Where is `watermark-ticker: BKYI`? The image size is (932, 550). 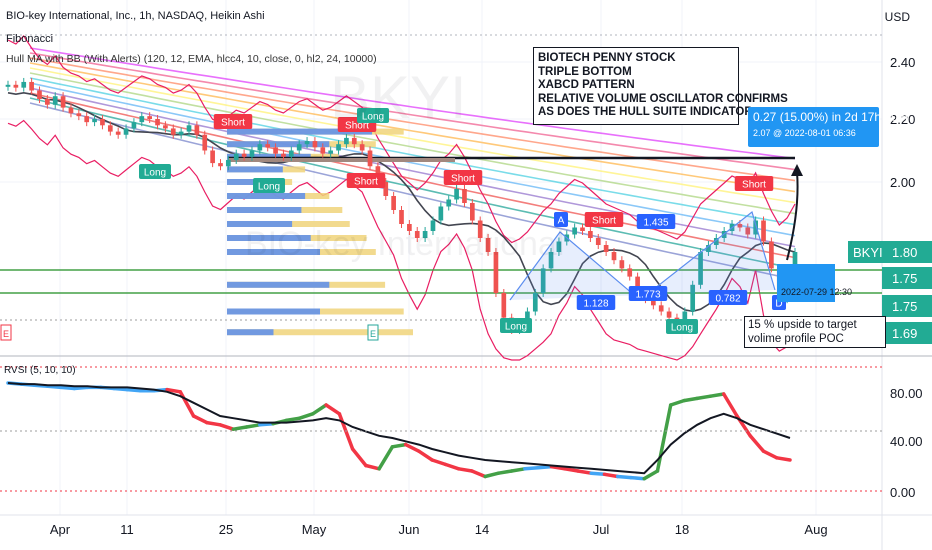 watermark-ticker: BKYI is located at coordinates (398, 97).